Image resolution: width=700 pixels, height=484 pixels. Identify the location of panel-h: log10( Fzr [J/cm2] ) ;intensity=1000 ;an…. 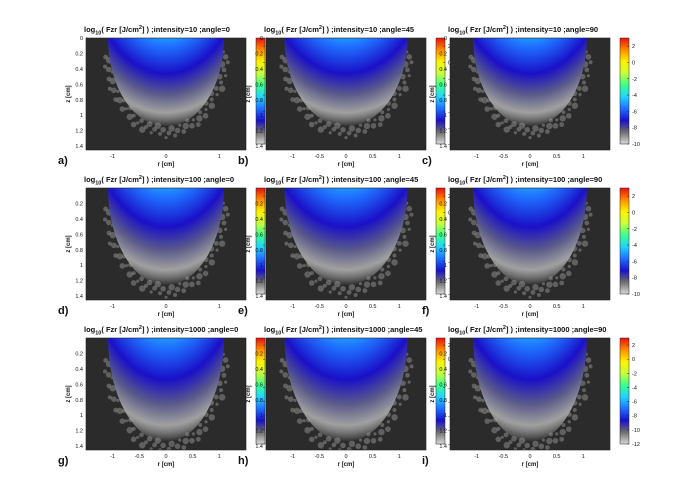
(347, 396).